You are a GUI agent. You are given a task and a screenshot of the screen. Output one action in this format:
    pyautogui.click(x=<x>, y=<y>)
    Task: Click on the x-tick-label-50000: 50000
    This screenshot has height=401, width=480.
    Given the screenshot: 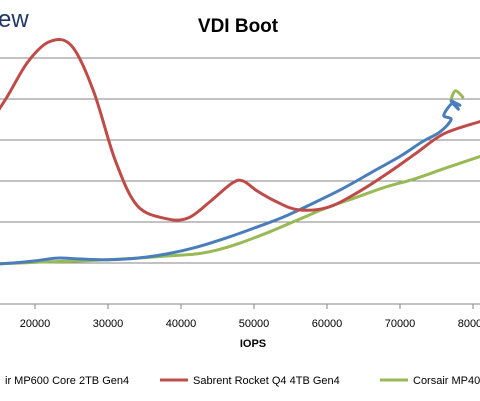 What is the action you would take?
    pyautogui.click(x=254, y=324)
    